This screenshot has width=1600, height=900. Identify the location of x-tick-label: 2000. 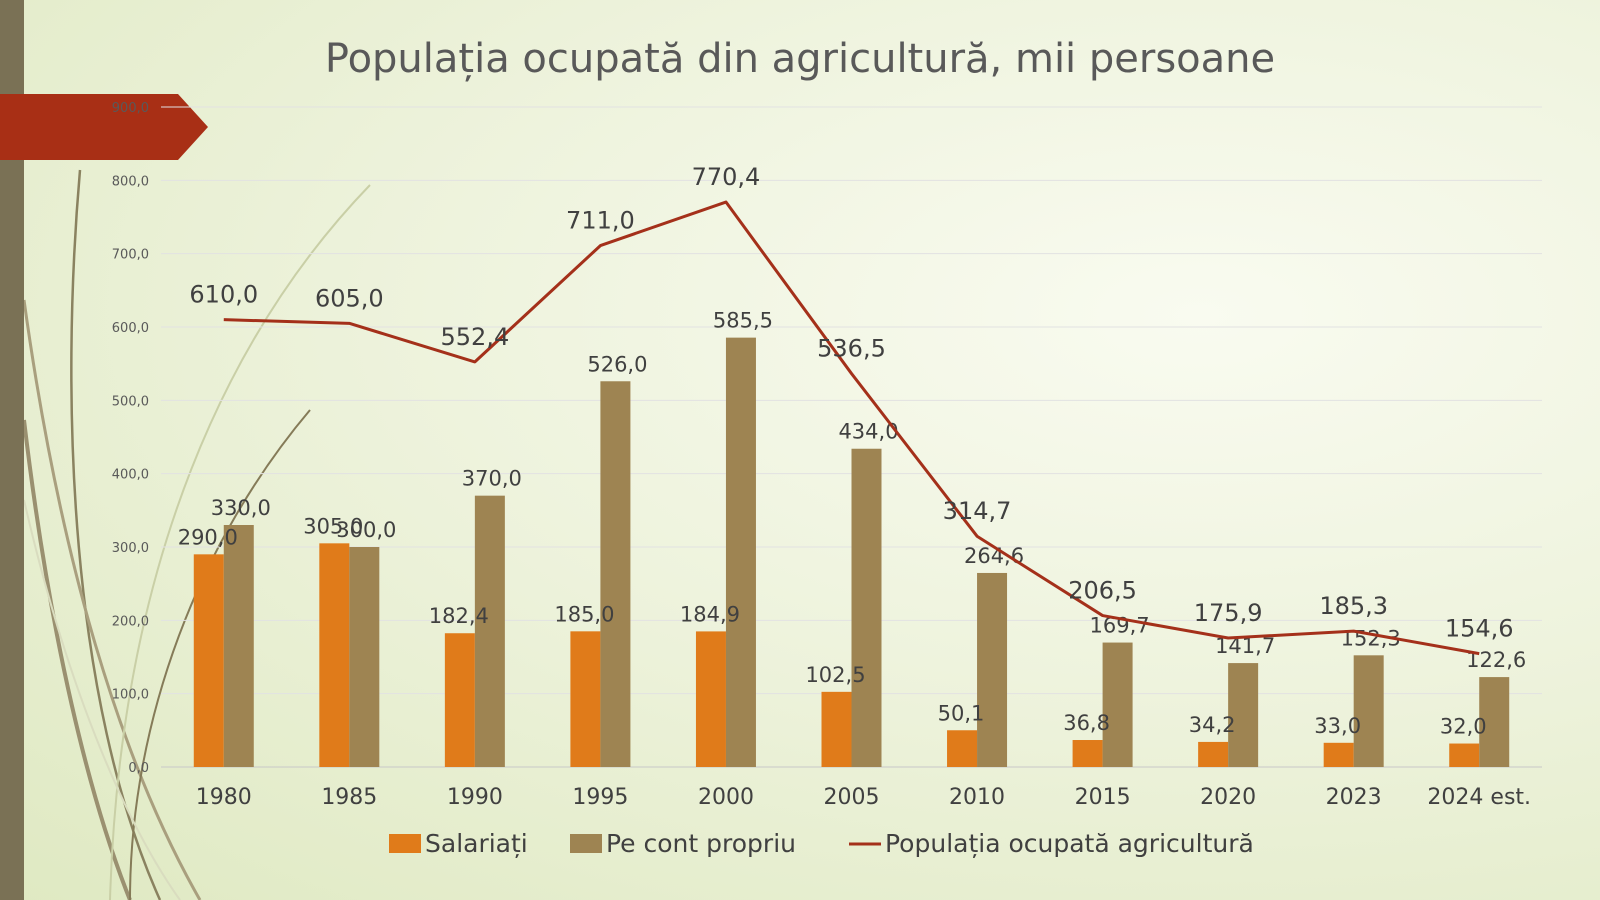
(726, 797).